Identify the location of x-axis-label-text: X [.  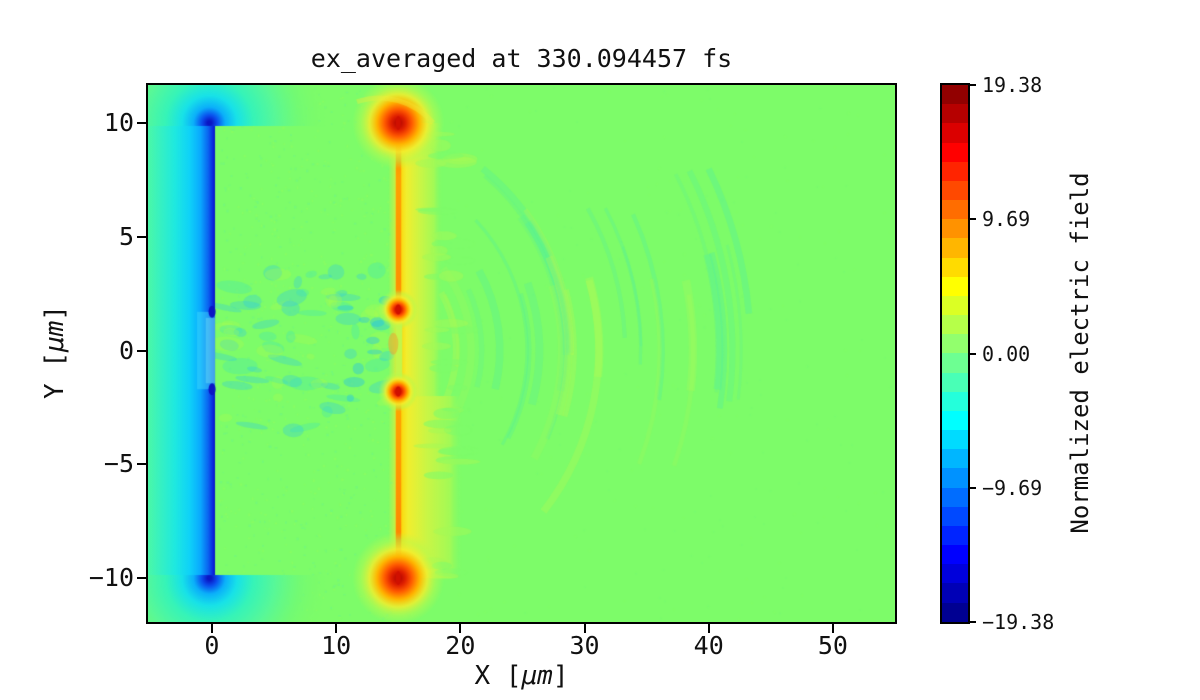
(498, 676).